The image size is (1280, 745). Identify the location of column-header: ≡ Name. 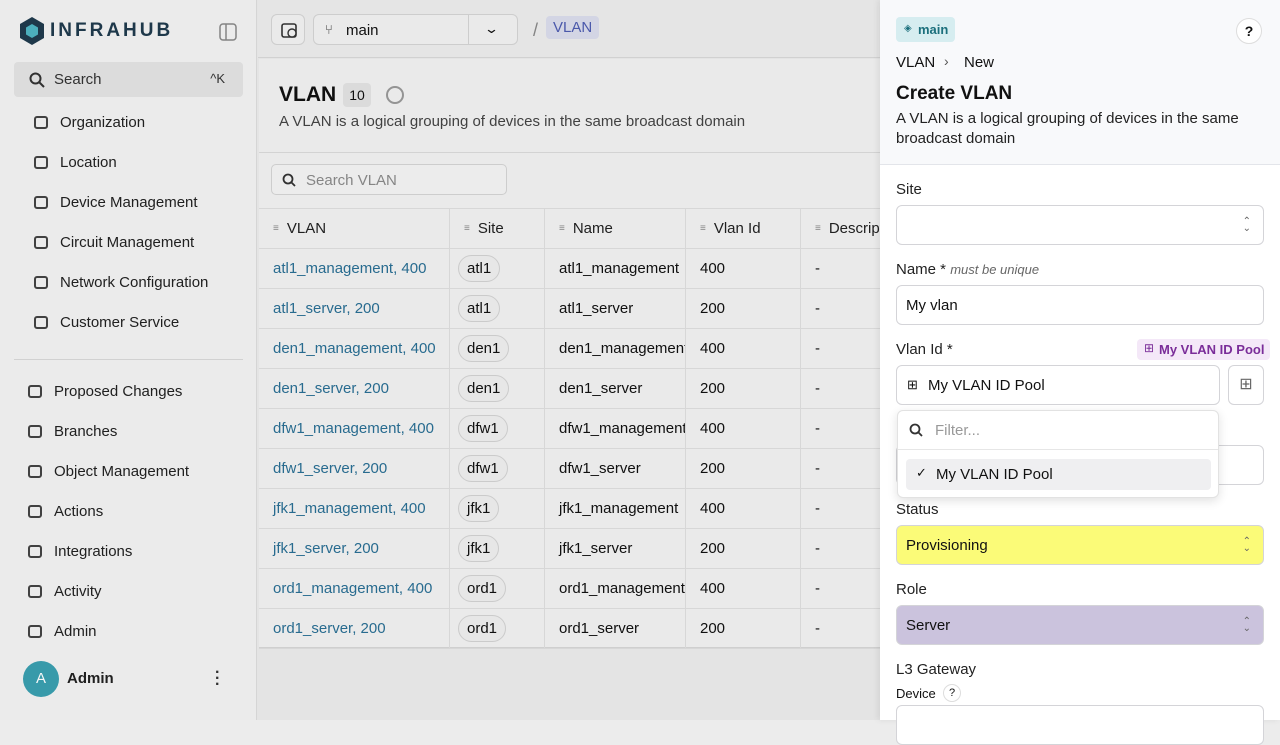
(615, 229).